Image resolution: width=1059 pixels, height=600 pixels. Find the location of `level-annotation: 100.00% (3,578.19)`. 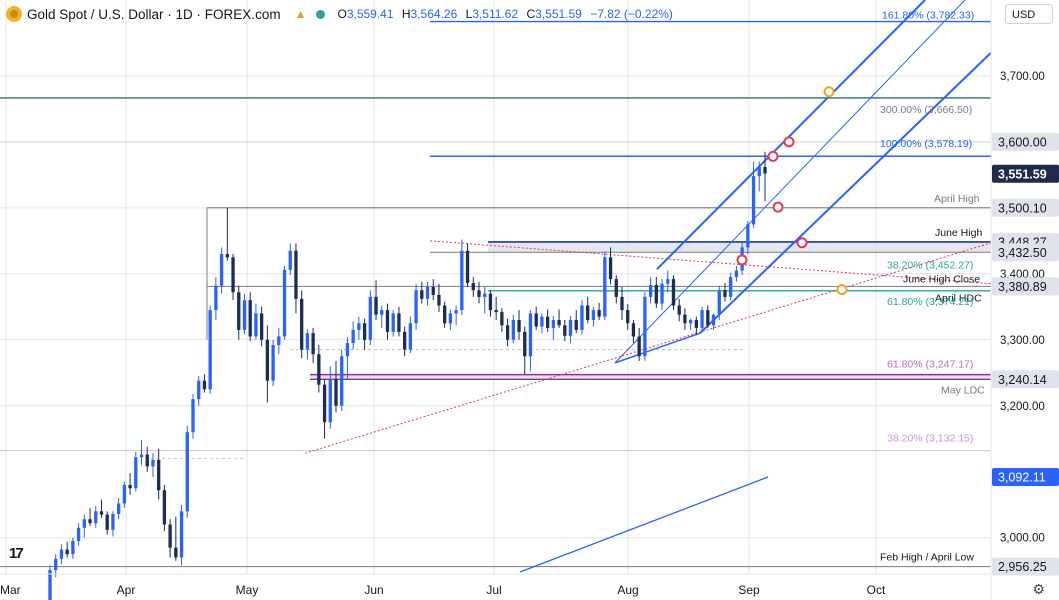

level-annotation: 100.00% (3,578.19) is located at coordinates (926, 144).